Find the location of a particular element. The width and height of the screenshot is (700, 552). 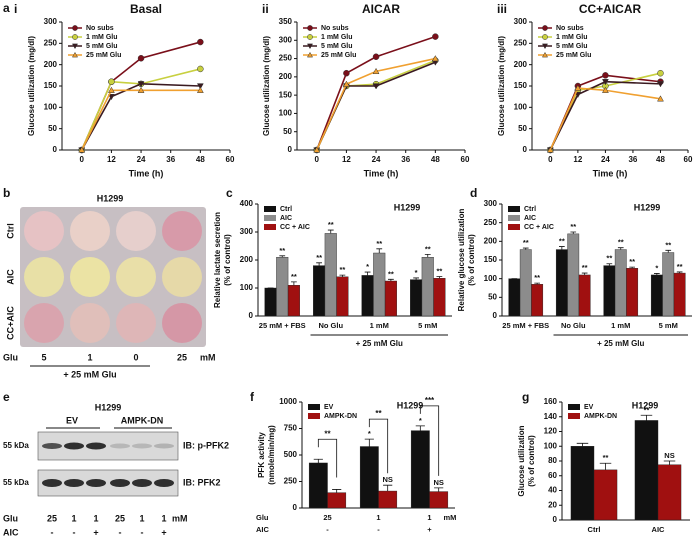

panel-title: H1299 is located at coordinates (110, 198).